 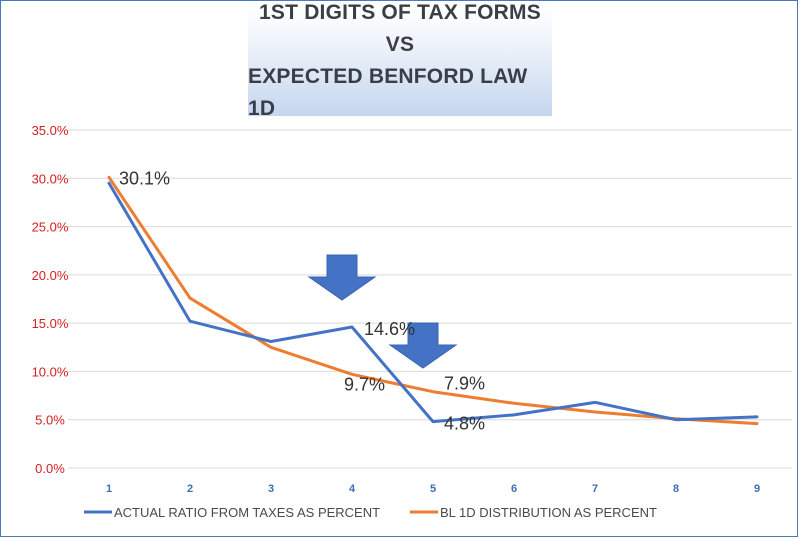 I want to click on y-tick-label: 5.0%, so click(x=50, y=420).